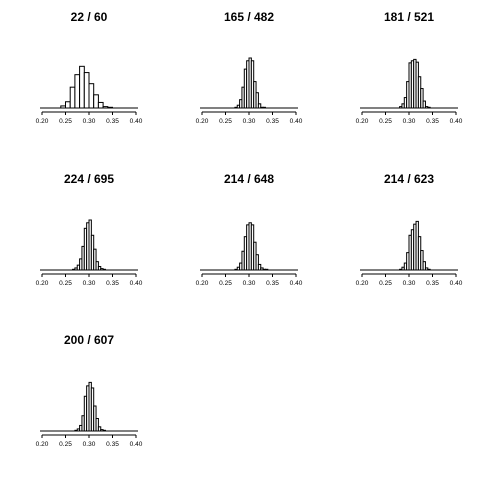  I want to click on histogram-panel-7: 200 / 607 0.20 0.25 0.30 0.35 0.40, so click(89, 390).